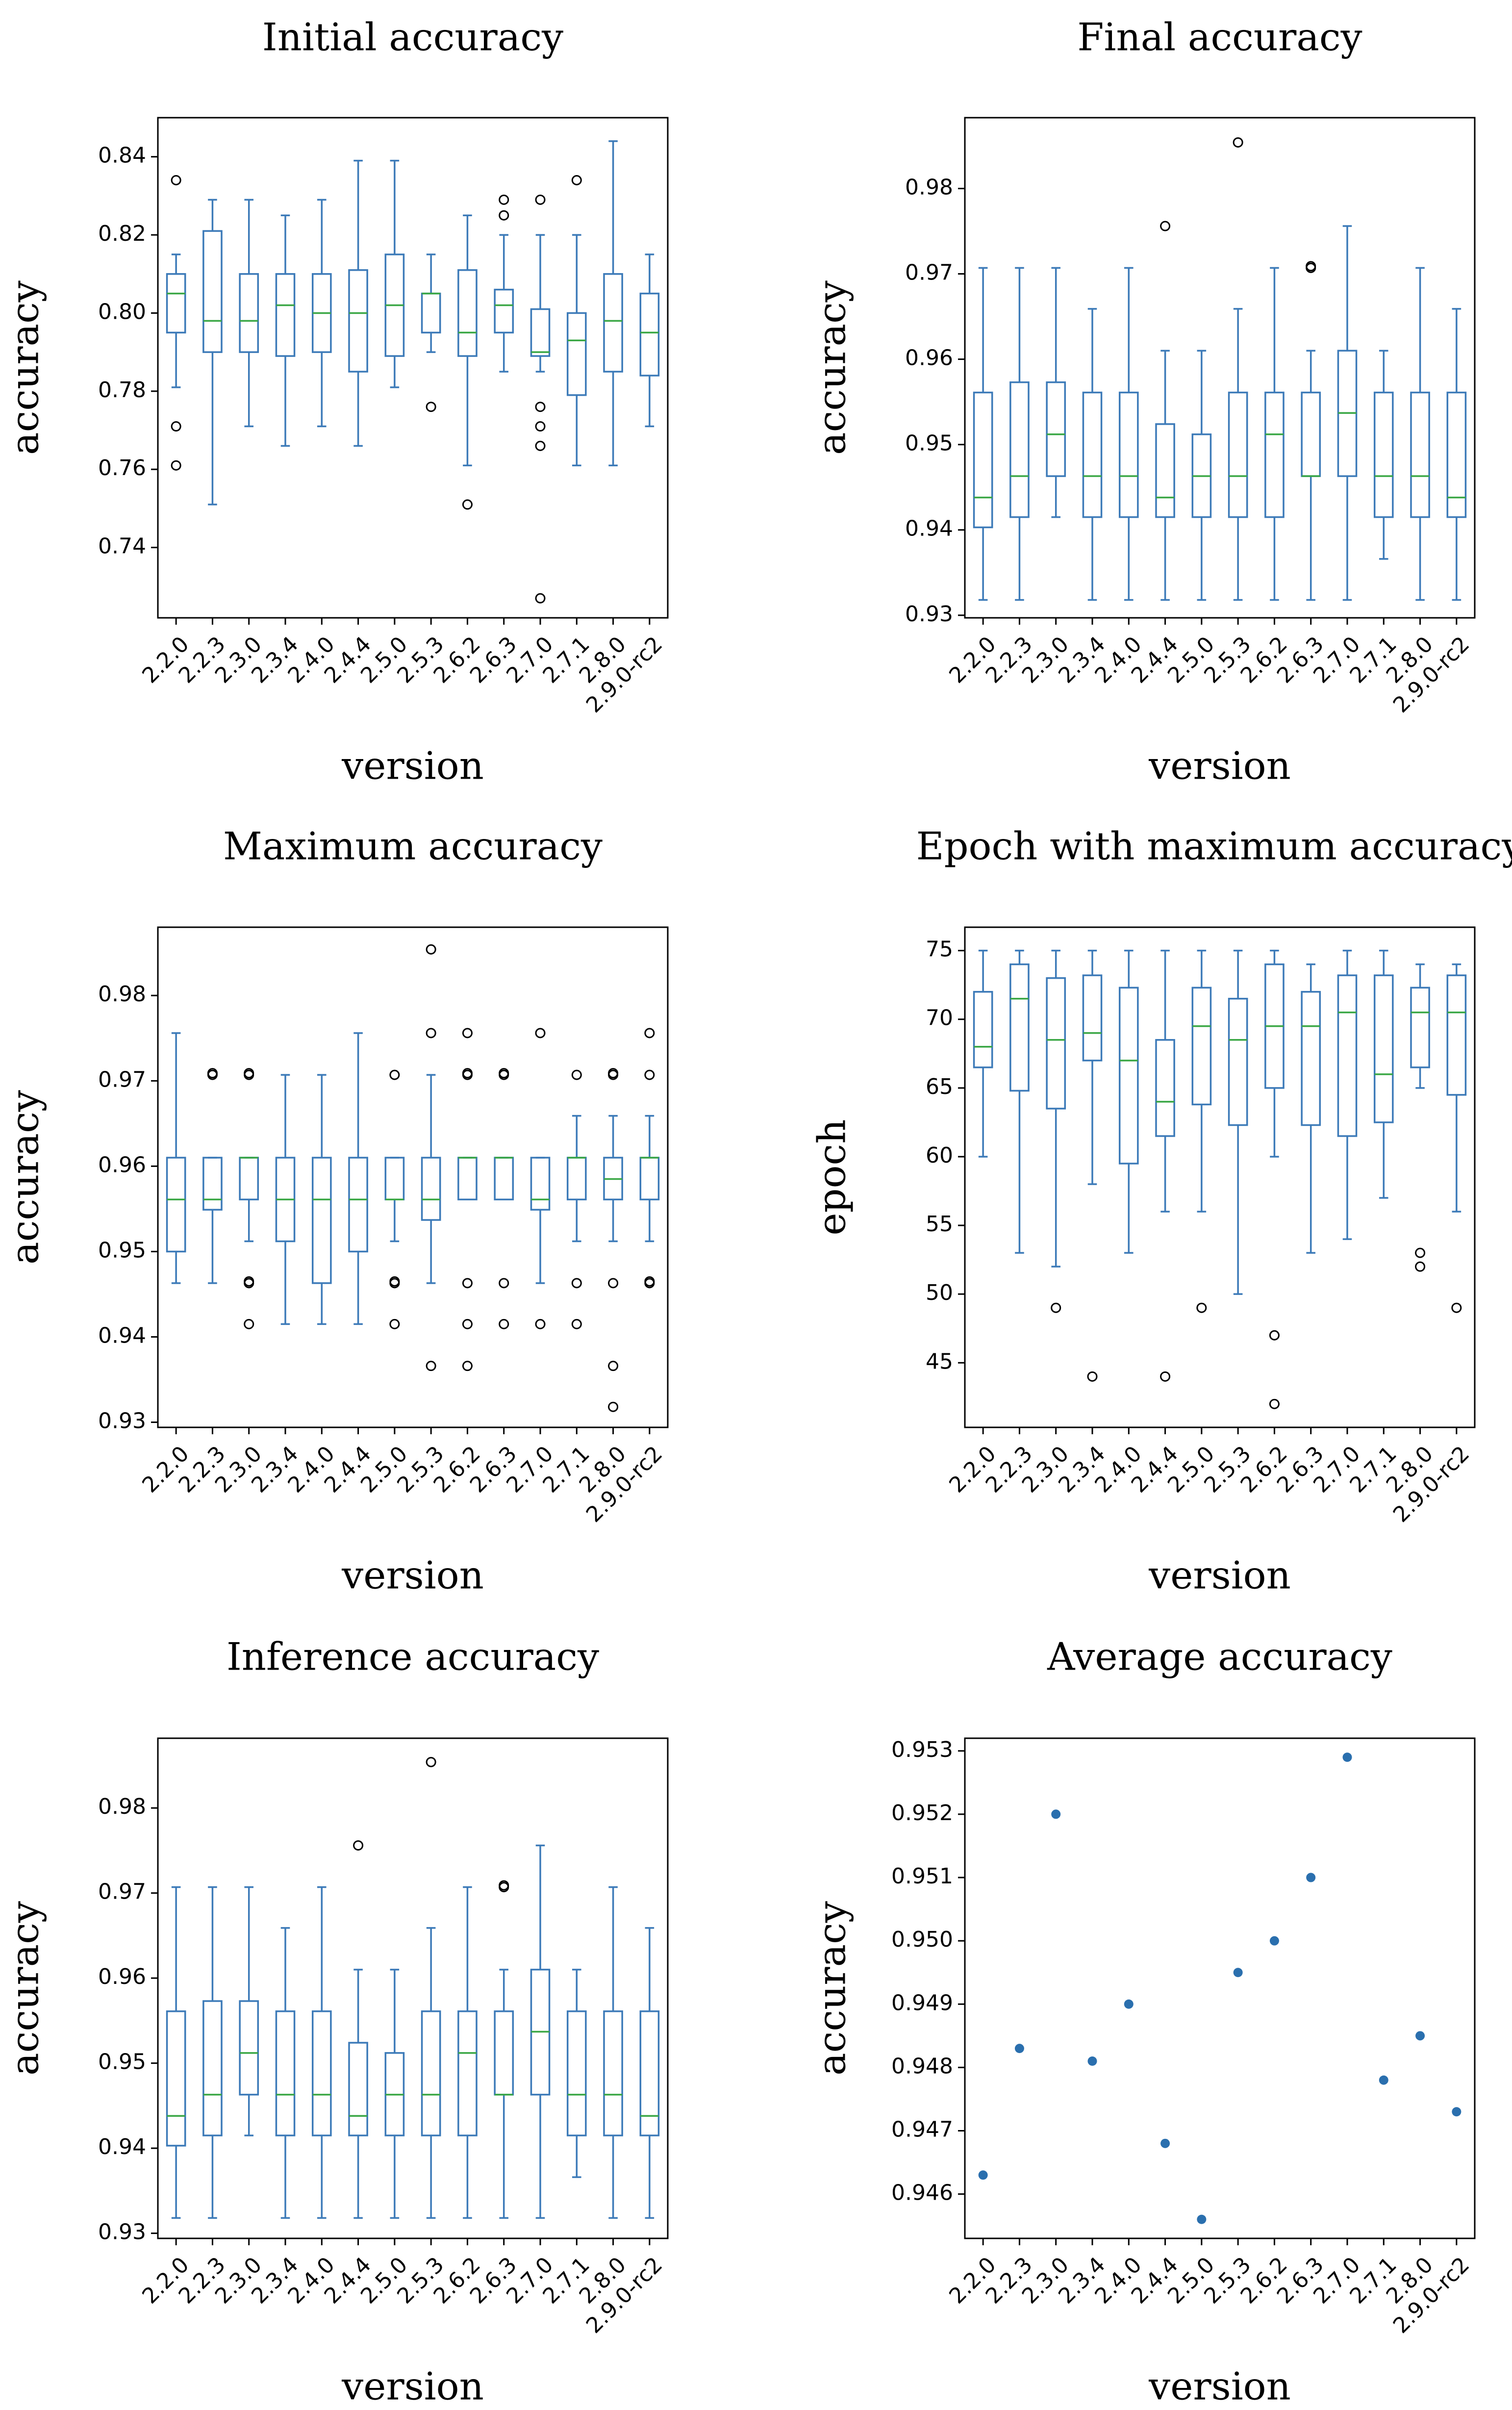  What do you see at coordinates (922, 2002) in the screenshot?
I see `y-tick-label: 0.949` at bounding box center [922, 2002].